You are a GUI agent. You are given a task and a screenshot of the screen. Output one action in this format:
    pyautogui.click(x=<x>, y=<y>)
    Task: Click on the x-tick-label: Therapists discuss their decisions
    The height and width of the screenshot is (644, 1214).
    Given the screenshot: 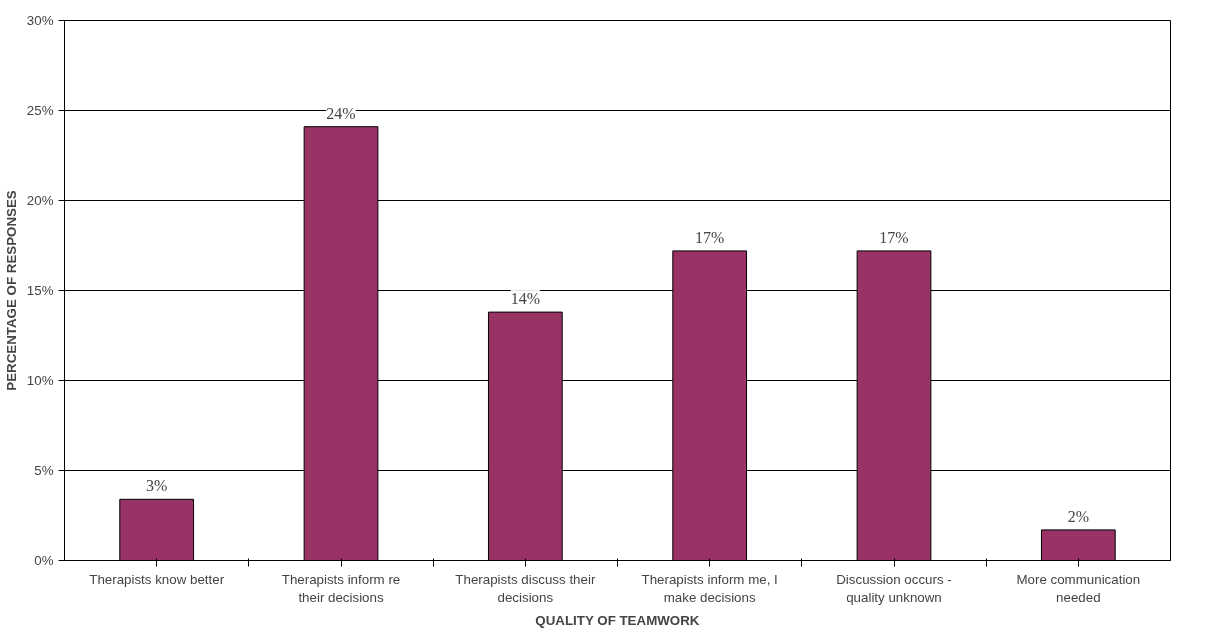 What is the action you would take?
    pyautogui.click(x=525, y=588)
    